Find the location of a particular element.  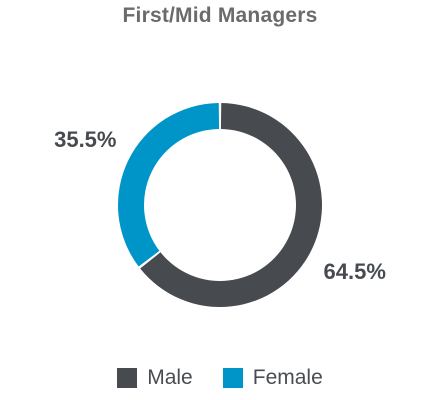

legend-item-male: Male is located at coordinates (155, 378).